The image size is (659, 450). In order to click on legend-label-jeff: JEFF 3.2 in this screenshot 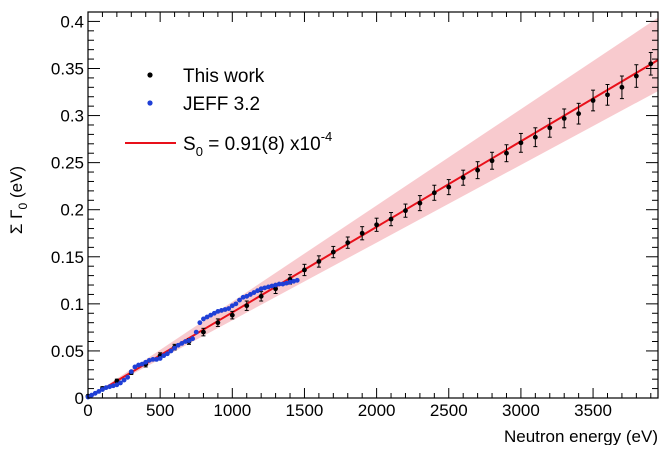, I will do `click(221, 104)`.